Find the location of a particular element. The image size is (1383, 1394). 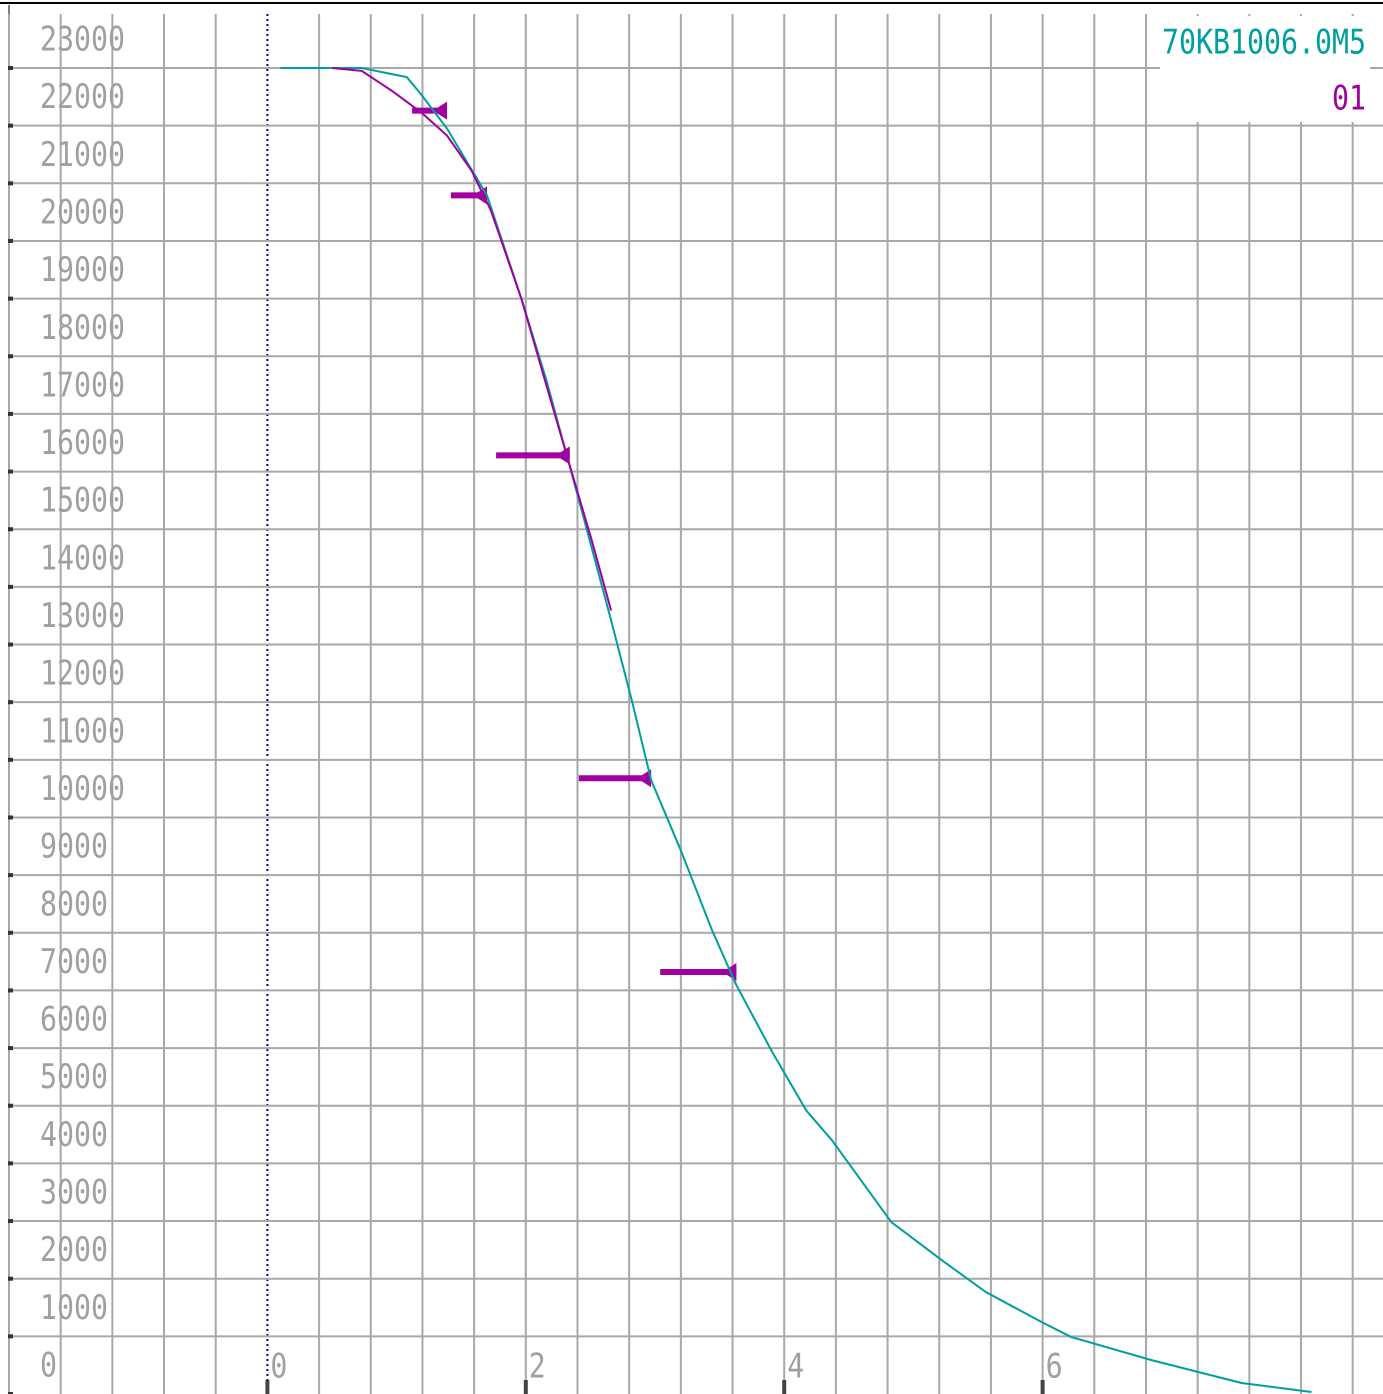

x-tick-label: 4 is located at coordinates (795, 1367).